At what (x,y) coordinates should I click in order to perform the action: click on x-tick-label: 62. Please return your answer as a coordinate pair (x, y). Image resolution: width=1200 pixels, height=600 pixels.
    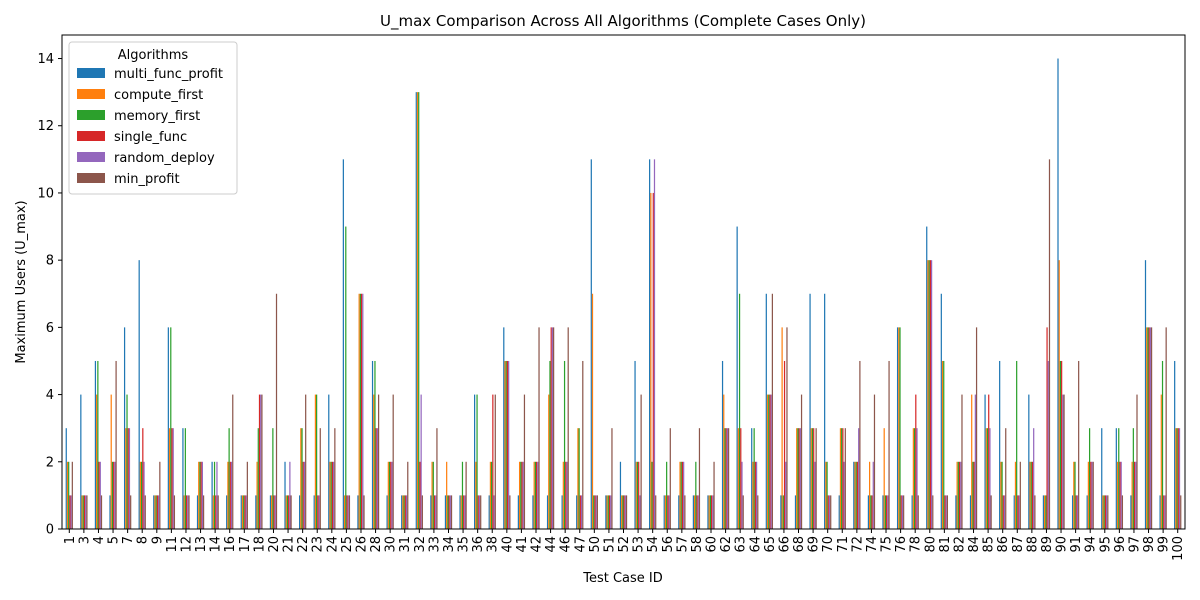
    Looking at the image, I should click on (726, 544).